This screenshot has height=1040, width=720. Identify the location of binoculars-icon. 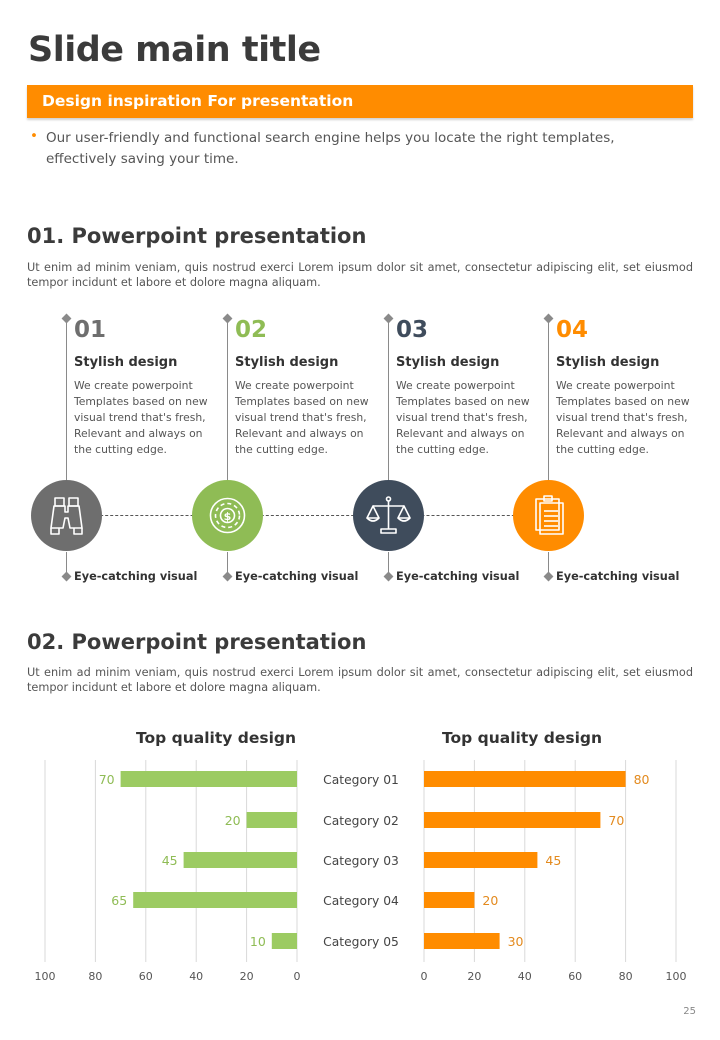
(66, 516).